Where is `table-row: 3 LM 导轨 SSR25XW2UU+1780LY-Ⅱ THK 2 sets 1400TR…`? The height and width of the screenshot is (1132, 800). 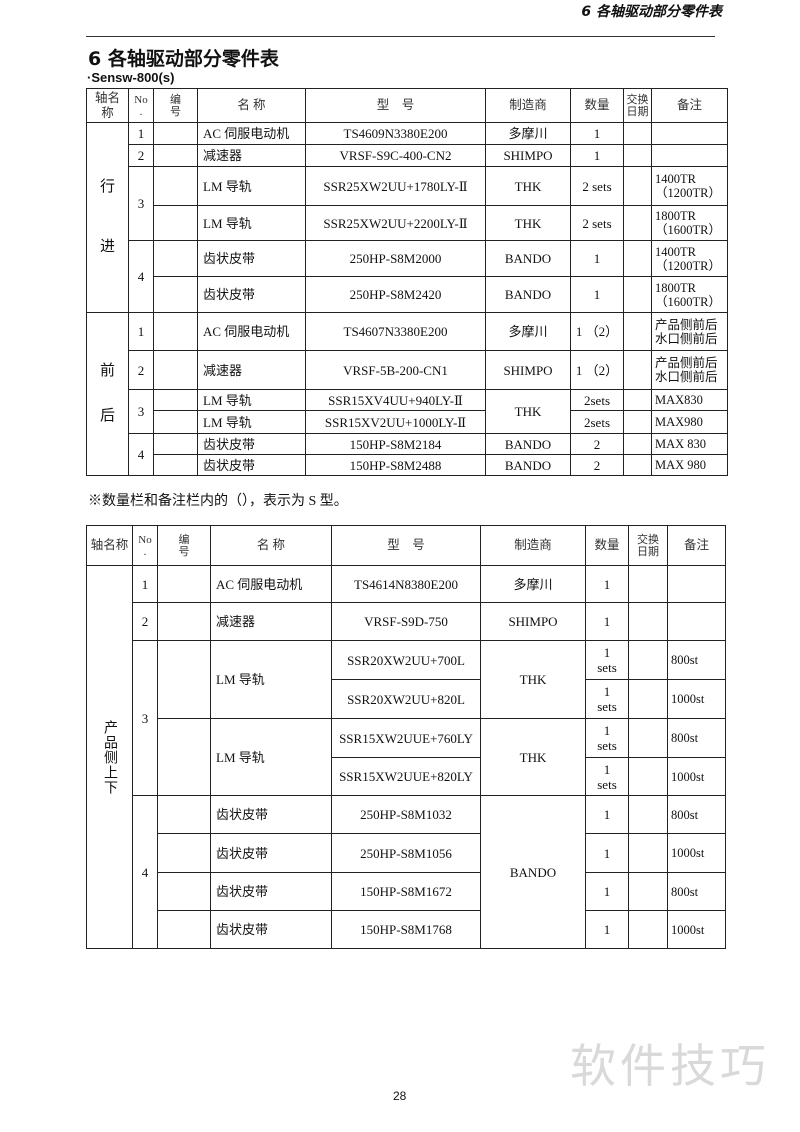
table-row: 3 LM 导轨 SSR25XW2UU+1780LY-Ⅱ THK 2 sets 1400TR… is located at coordinates (407, 203).